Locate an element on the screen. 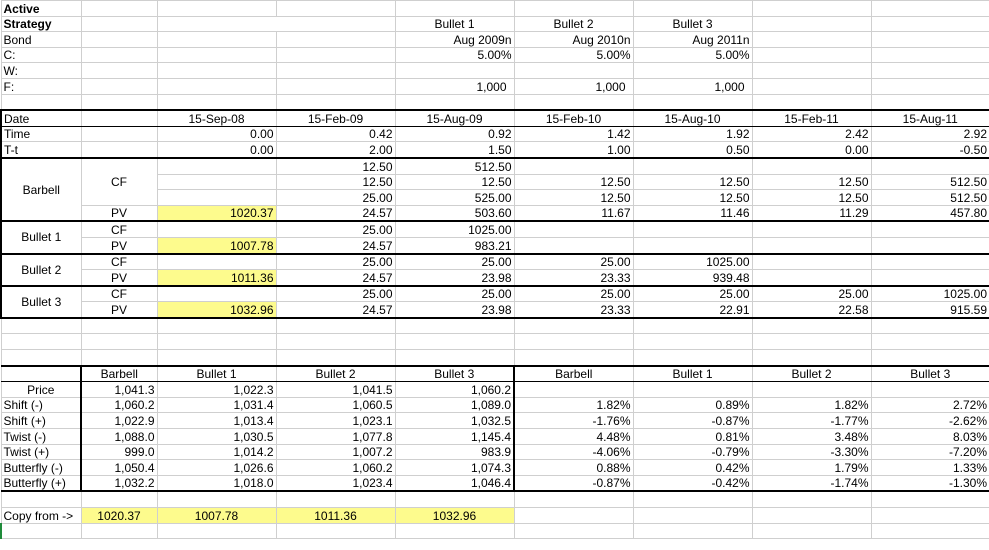  time-cell: 2.92 is located at coordinates (929, 134).